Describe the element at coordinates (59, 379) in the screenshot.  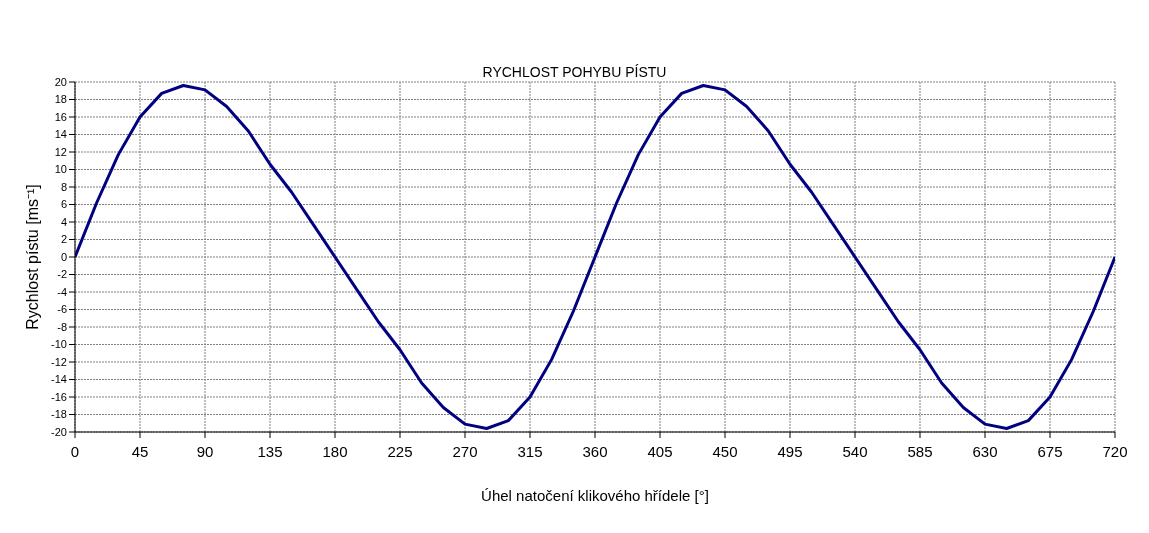
I see `y-tick-label: -14` at that location.